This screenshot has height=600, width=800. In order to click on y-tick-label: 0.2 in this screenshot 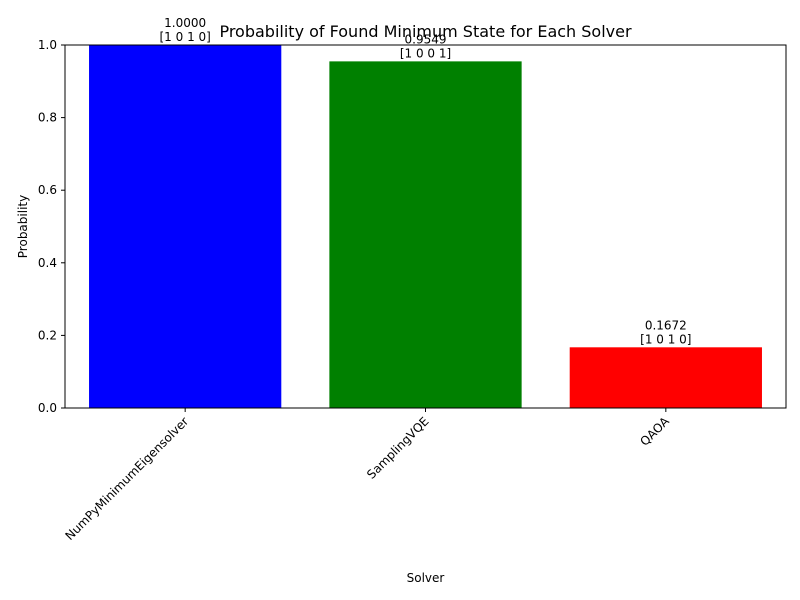, I will do `click(47, 335)`.